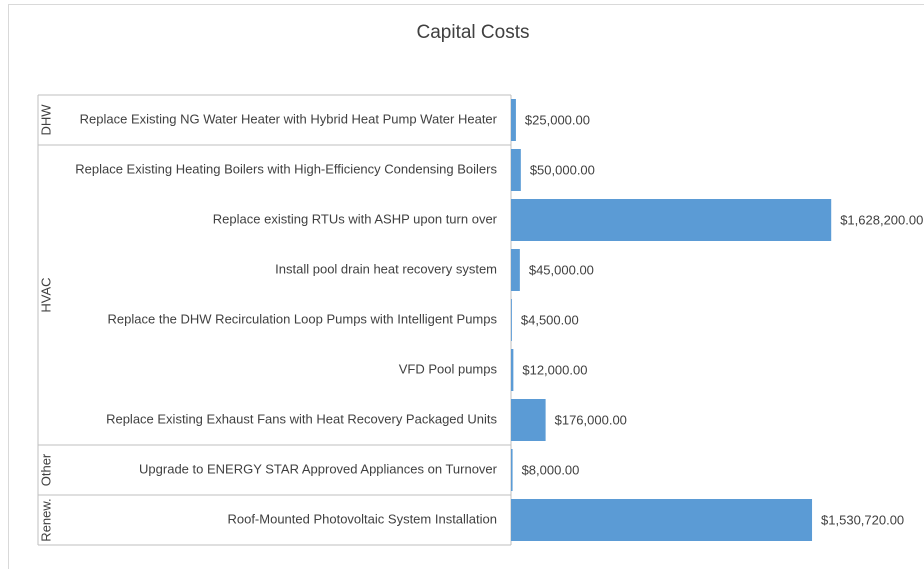  Describe the element at coordinates (551, 469) in the screenshot. I see `value-label: $8,000.00` at that location.